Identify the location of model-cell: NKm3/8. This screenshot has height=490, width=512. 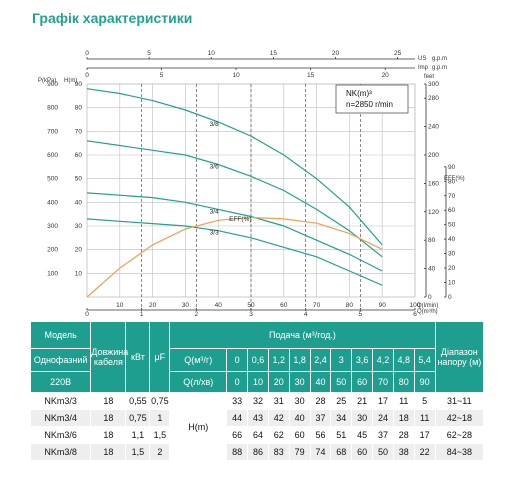
(60, 452).